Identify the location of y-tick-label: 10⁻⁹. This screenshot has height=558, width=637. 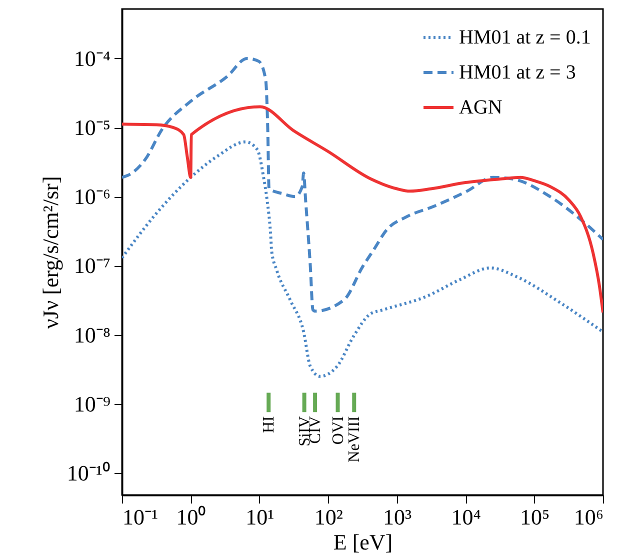
(92, 403).